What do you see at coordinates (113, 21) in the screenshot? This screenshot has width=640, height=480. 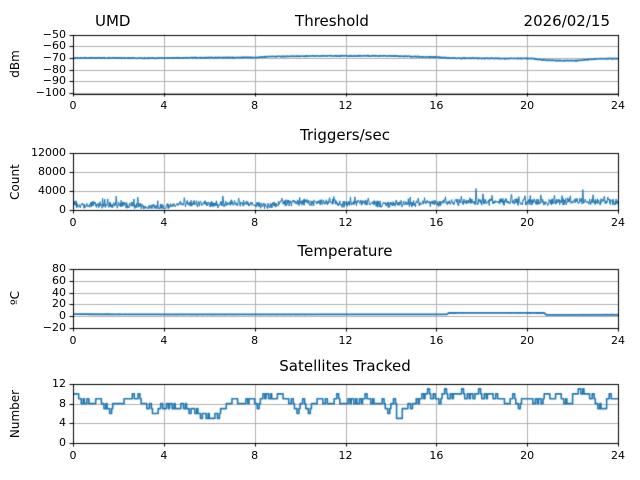 I see `figure-title-left: UMD` at bounding box center [113, 21].